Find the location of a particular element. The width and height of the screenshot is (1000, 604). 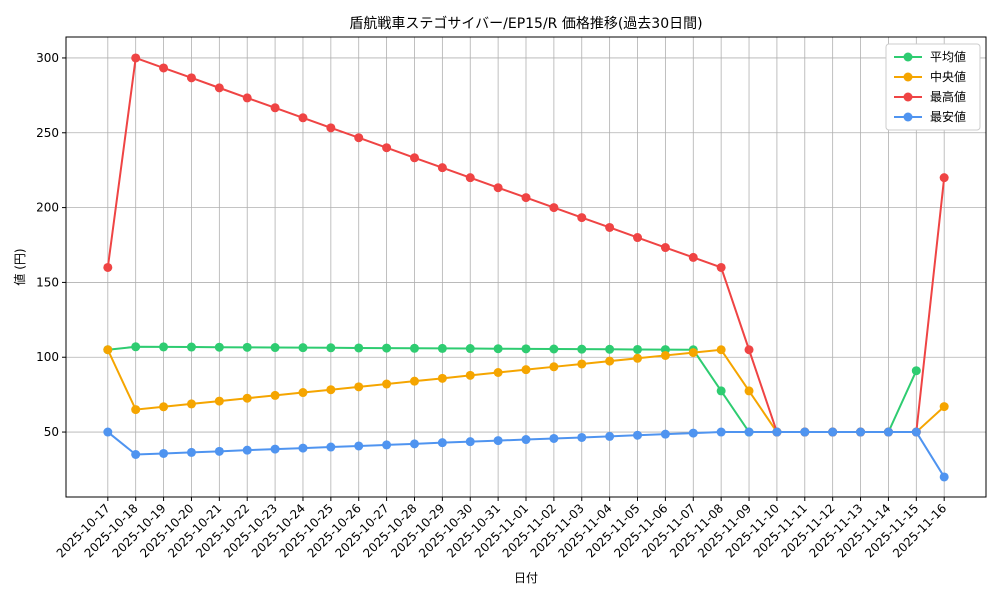

legend-label: 中央値 is located at coordinates (948, 76).